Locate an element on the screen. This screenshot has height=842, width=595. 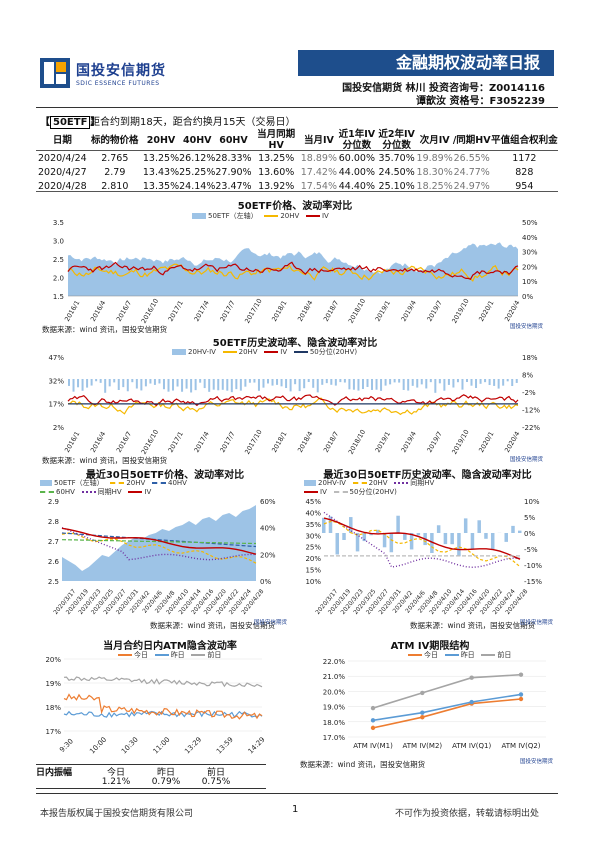
chart2-legend: 20HV-IV 20HV IV 50分位(20HV) is located at coordinates (264, 352).